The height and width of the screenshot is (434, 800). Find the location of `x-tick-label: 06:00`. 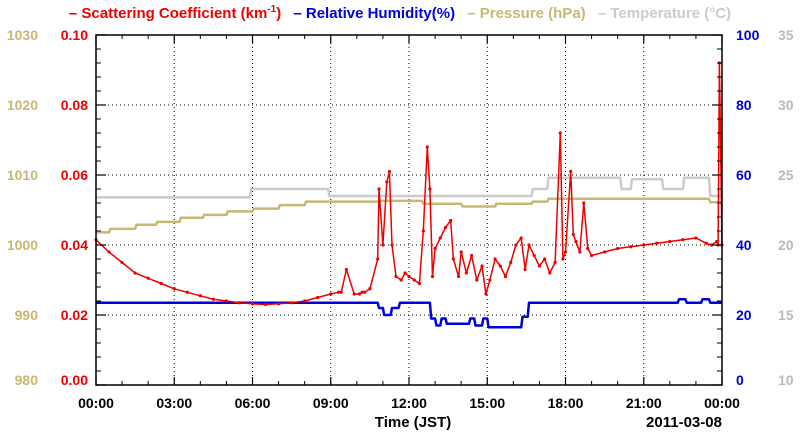

x-tick-label: 06:00 is located at coordinates (253, 403).